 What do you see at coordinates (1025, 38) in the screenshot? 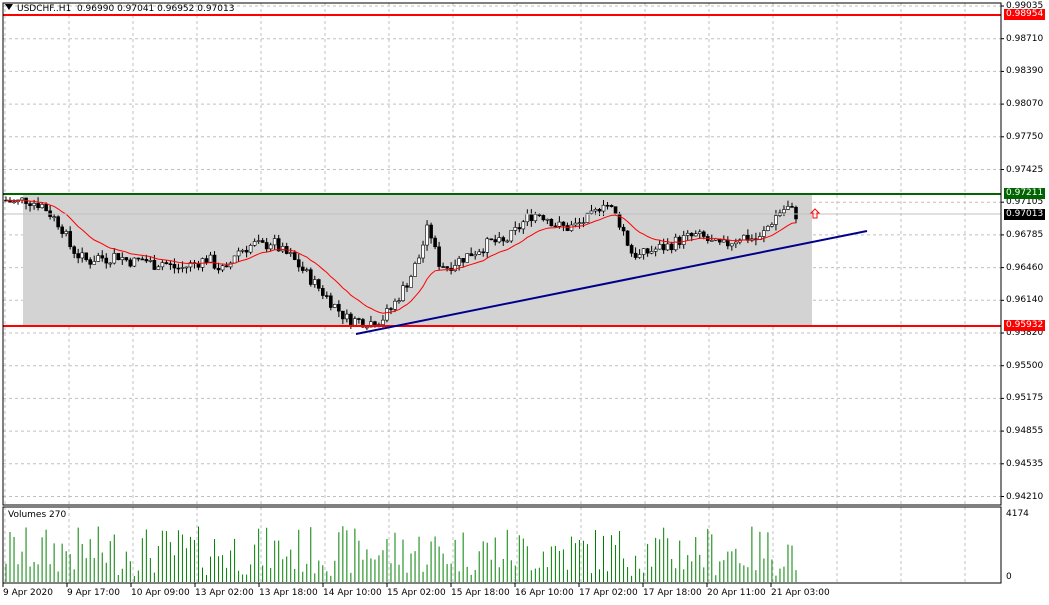
I see `price-axis-label: 0.98710` at bounding box center [1025, 38].